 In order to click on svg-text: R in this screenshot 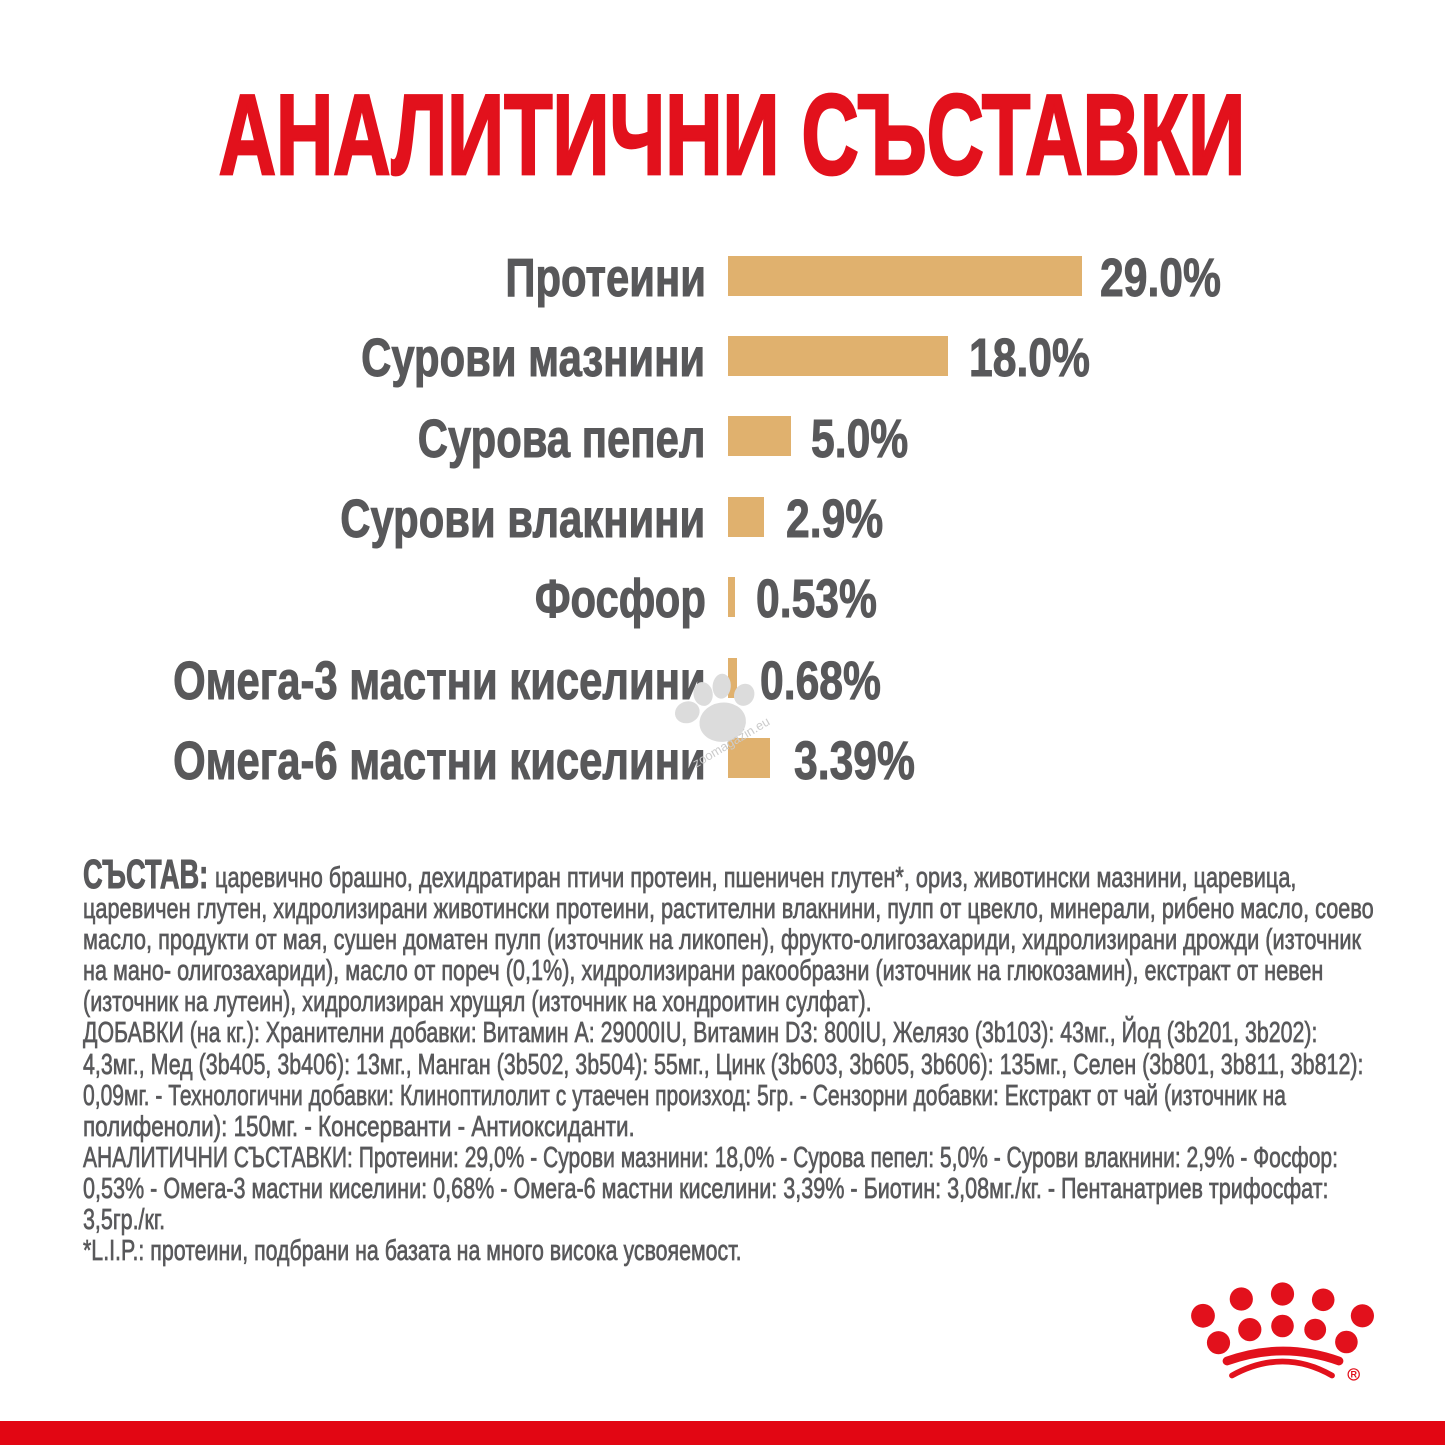, I will do `click(1353, 1375)`.